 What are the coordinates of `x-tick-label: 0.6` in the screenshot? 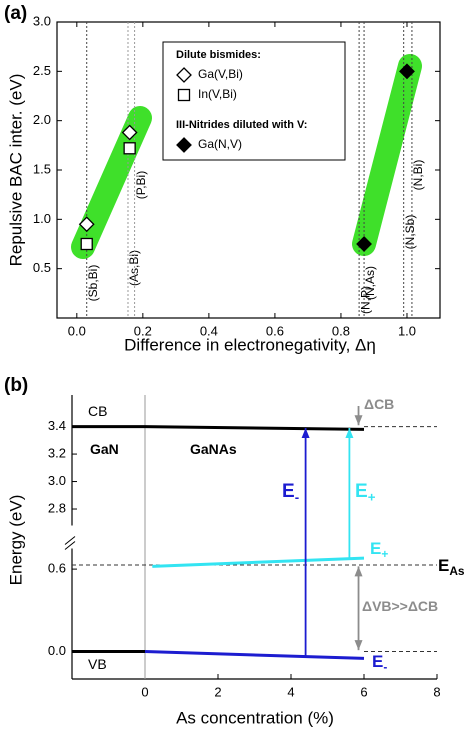 It's located at (275, 330).